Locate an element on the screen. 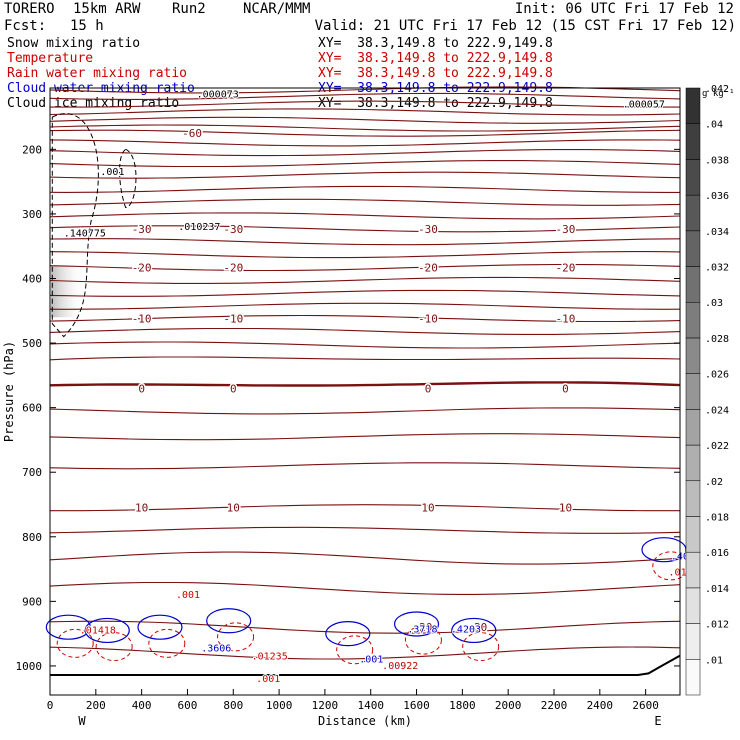 The width and height of the screenshot is (740, 740). endpoint-label-east: E is located at coordinates (657, 721).